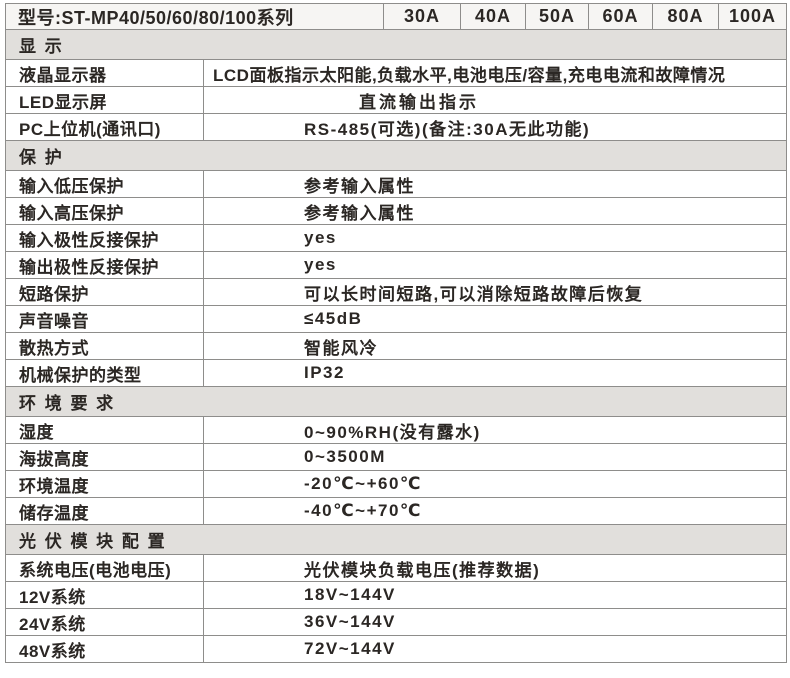  What do you see at coordinates (105, 319) in the screenshot?
I see `spec-row-label: 声音噪音` at bounding box center [105, 319].